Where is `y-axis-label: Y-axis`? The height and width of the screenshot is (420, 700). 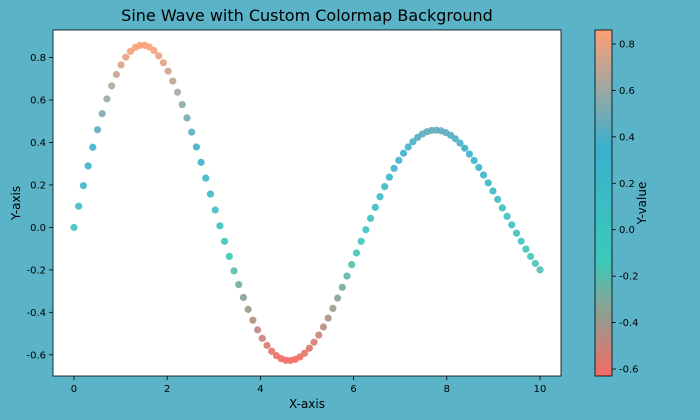 y-axis-label: Y-axis is located at coordinates (16, 203).